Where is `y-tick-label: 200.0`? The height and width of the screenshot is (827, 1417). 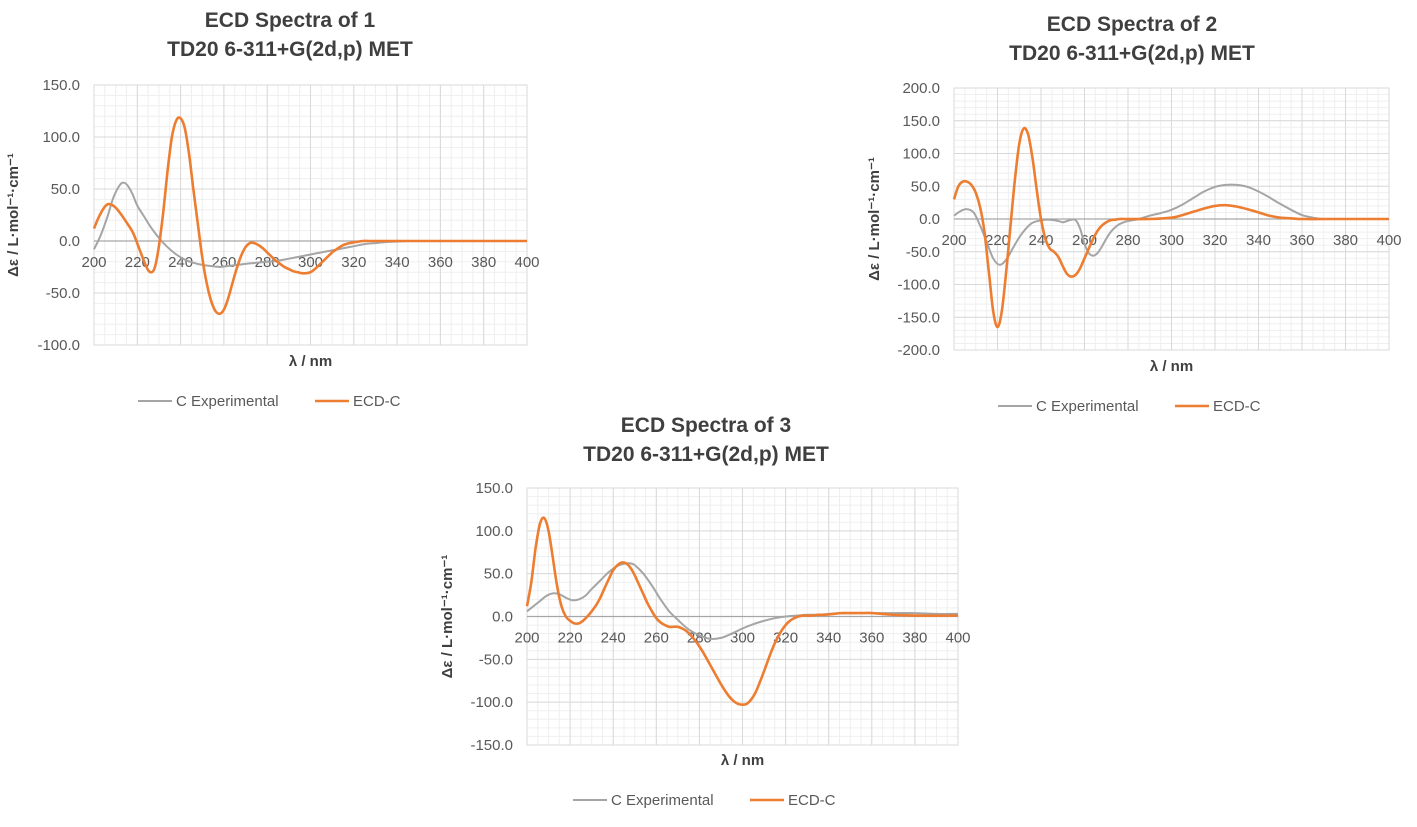
y-tick-label: 200.0 is located at coordinates (921, 88).